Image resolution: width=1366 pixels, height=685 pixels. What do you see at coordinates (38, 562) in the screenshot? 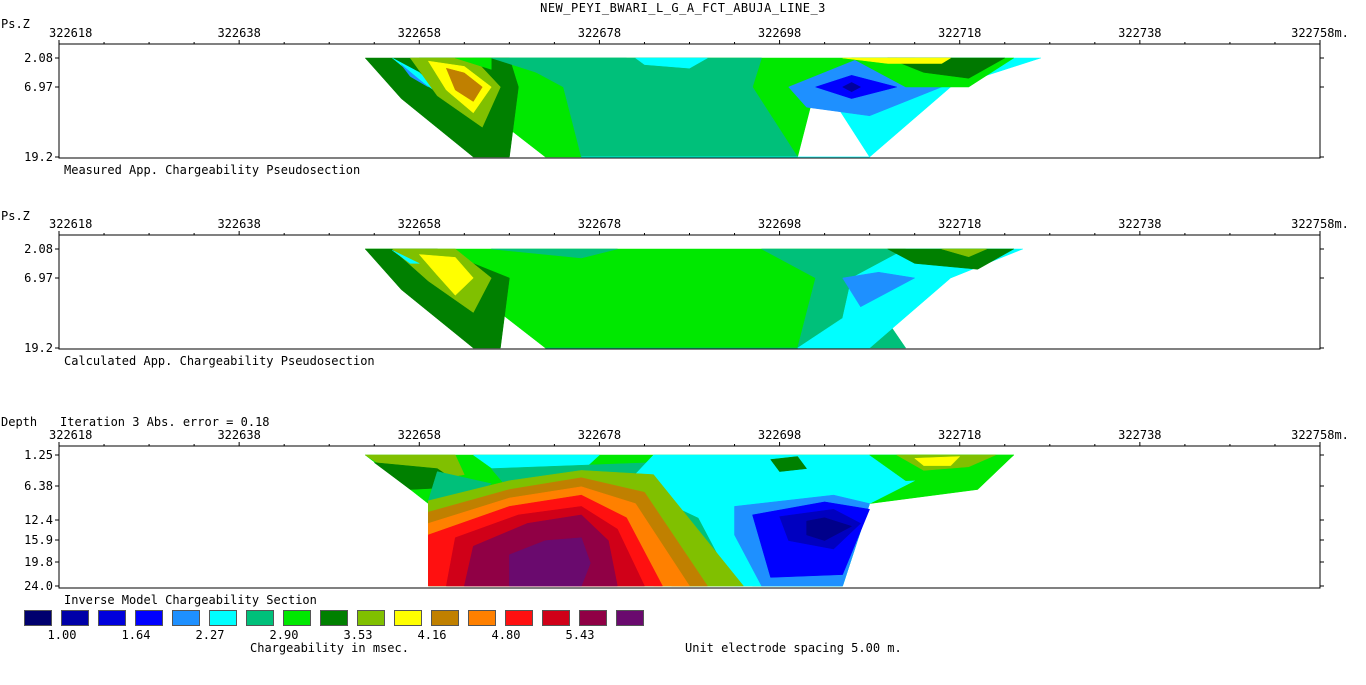
I see `y-tick-label: 19.8` at bounding box center [38, 562].